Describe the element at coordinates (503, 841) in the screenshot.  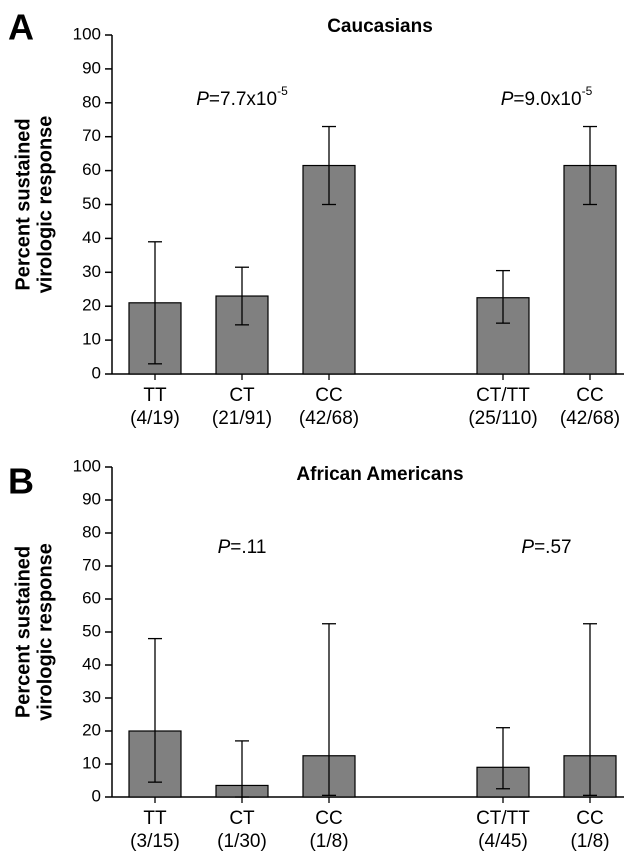
I see `x-tick-sublabel: (4/45)` at that location.